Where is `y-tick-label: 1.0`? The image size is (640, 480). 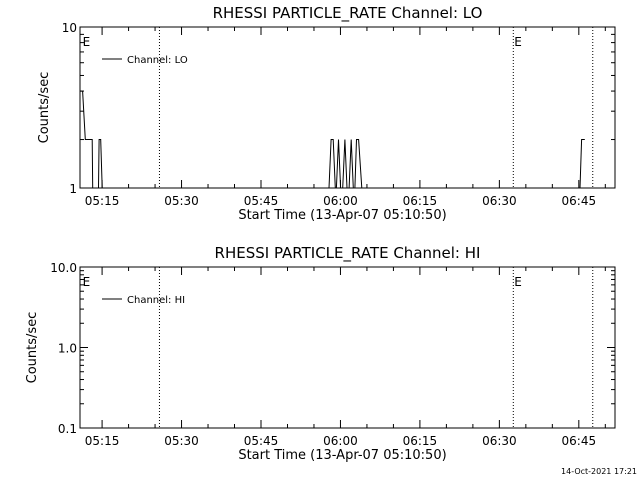
y-tick-label: 1.0 is located at coordinates (67, 349).